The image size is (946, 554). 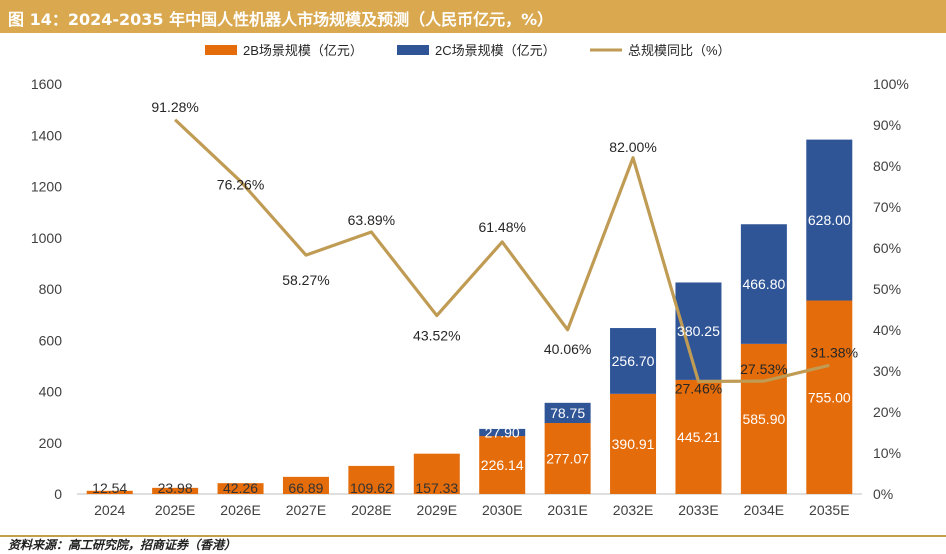 I want to click on y-right-tick-label: 70%, so click(x=887, y=207).